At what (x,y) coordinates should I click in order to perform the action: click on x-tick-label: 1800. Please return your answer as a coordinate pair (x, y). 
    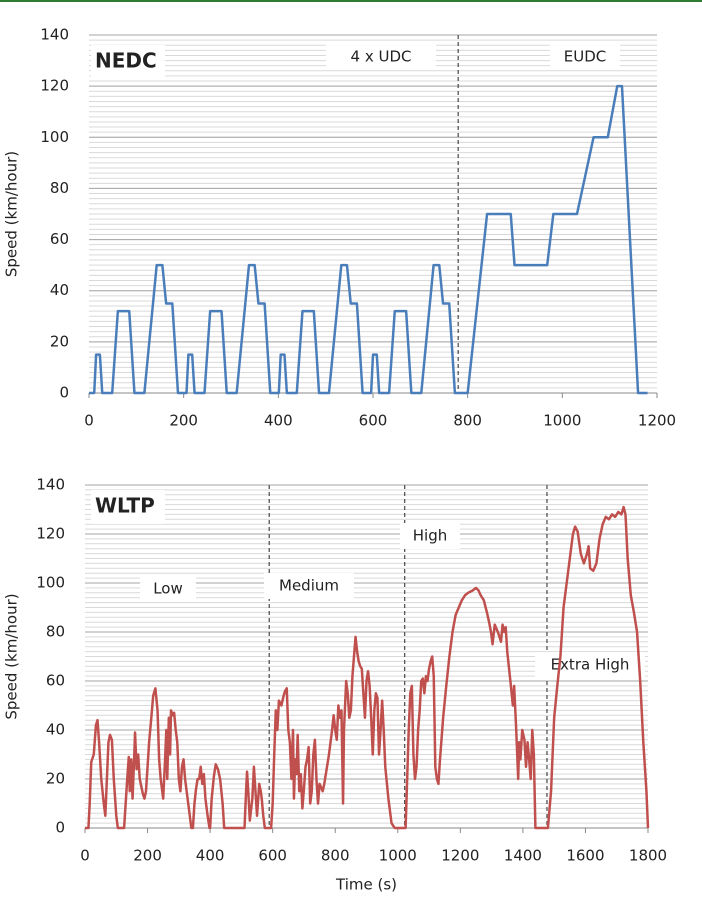
    Looking at the image, I should click on (648, 856).